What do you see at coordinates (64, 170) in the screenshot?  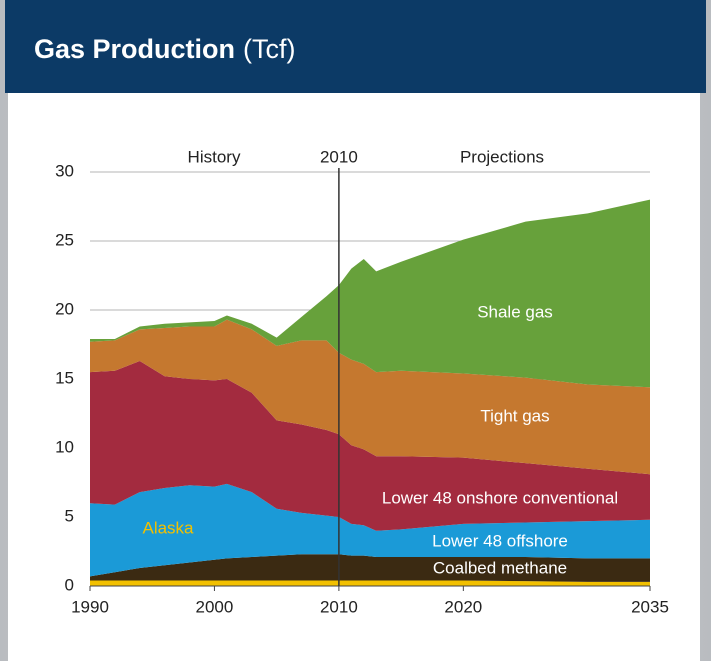 I see `y-tick-label: 30` at bounding box center [64, 170].